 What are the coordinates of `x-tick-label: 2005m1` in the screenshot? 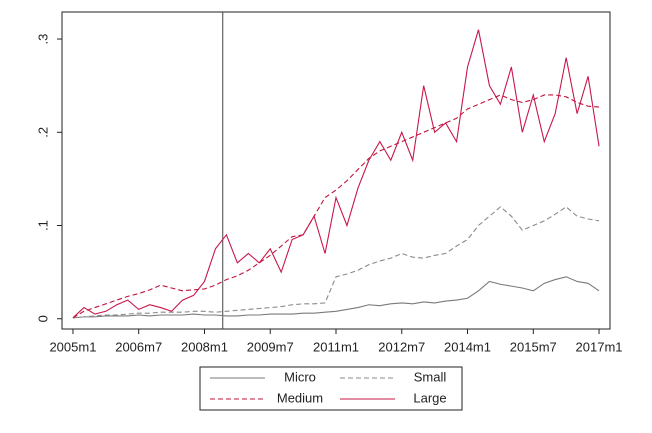 It's located at (72, 346).